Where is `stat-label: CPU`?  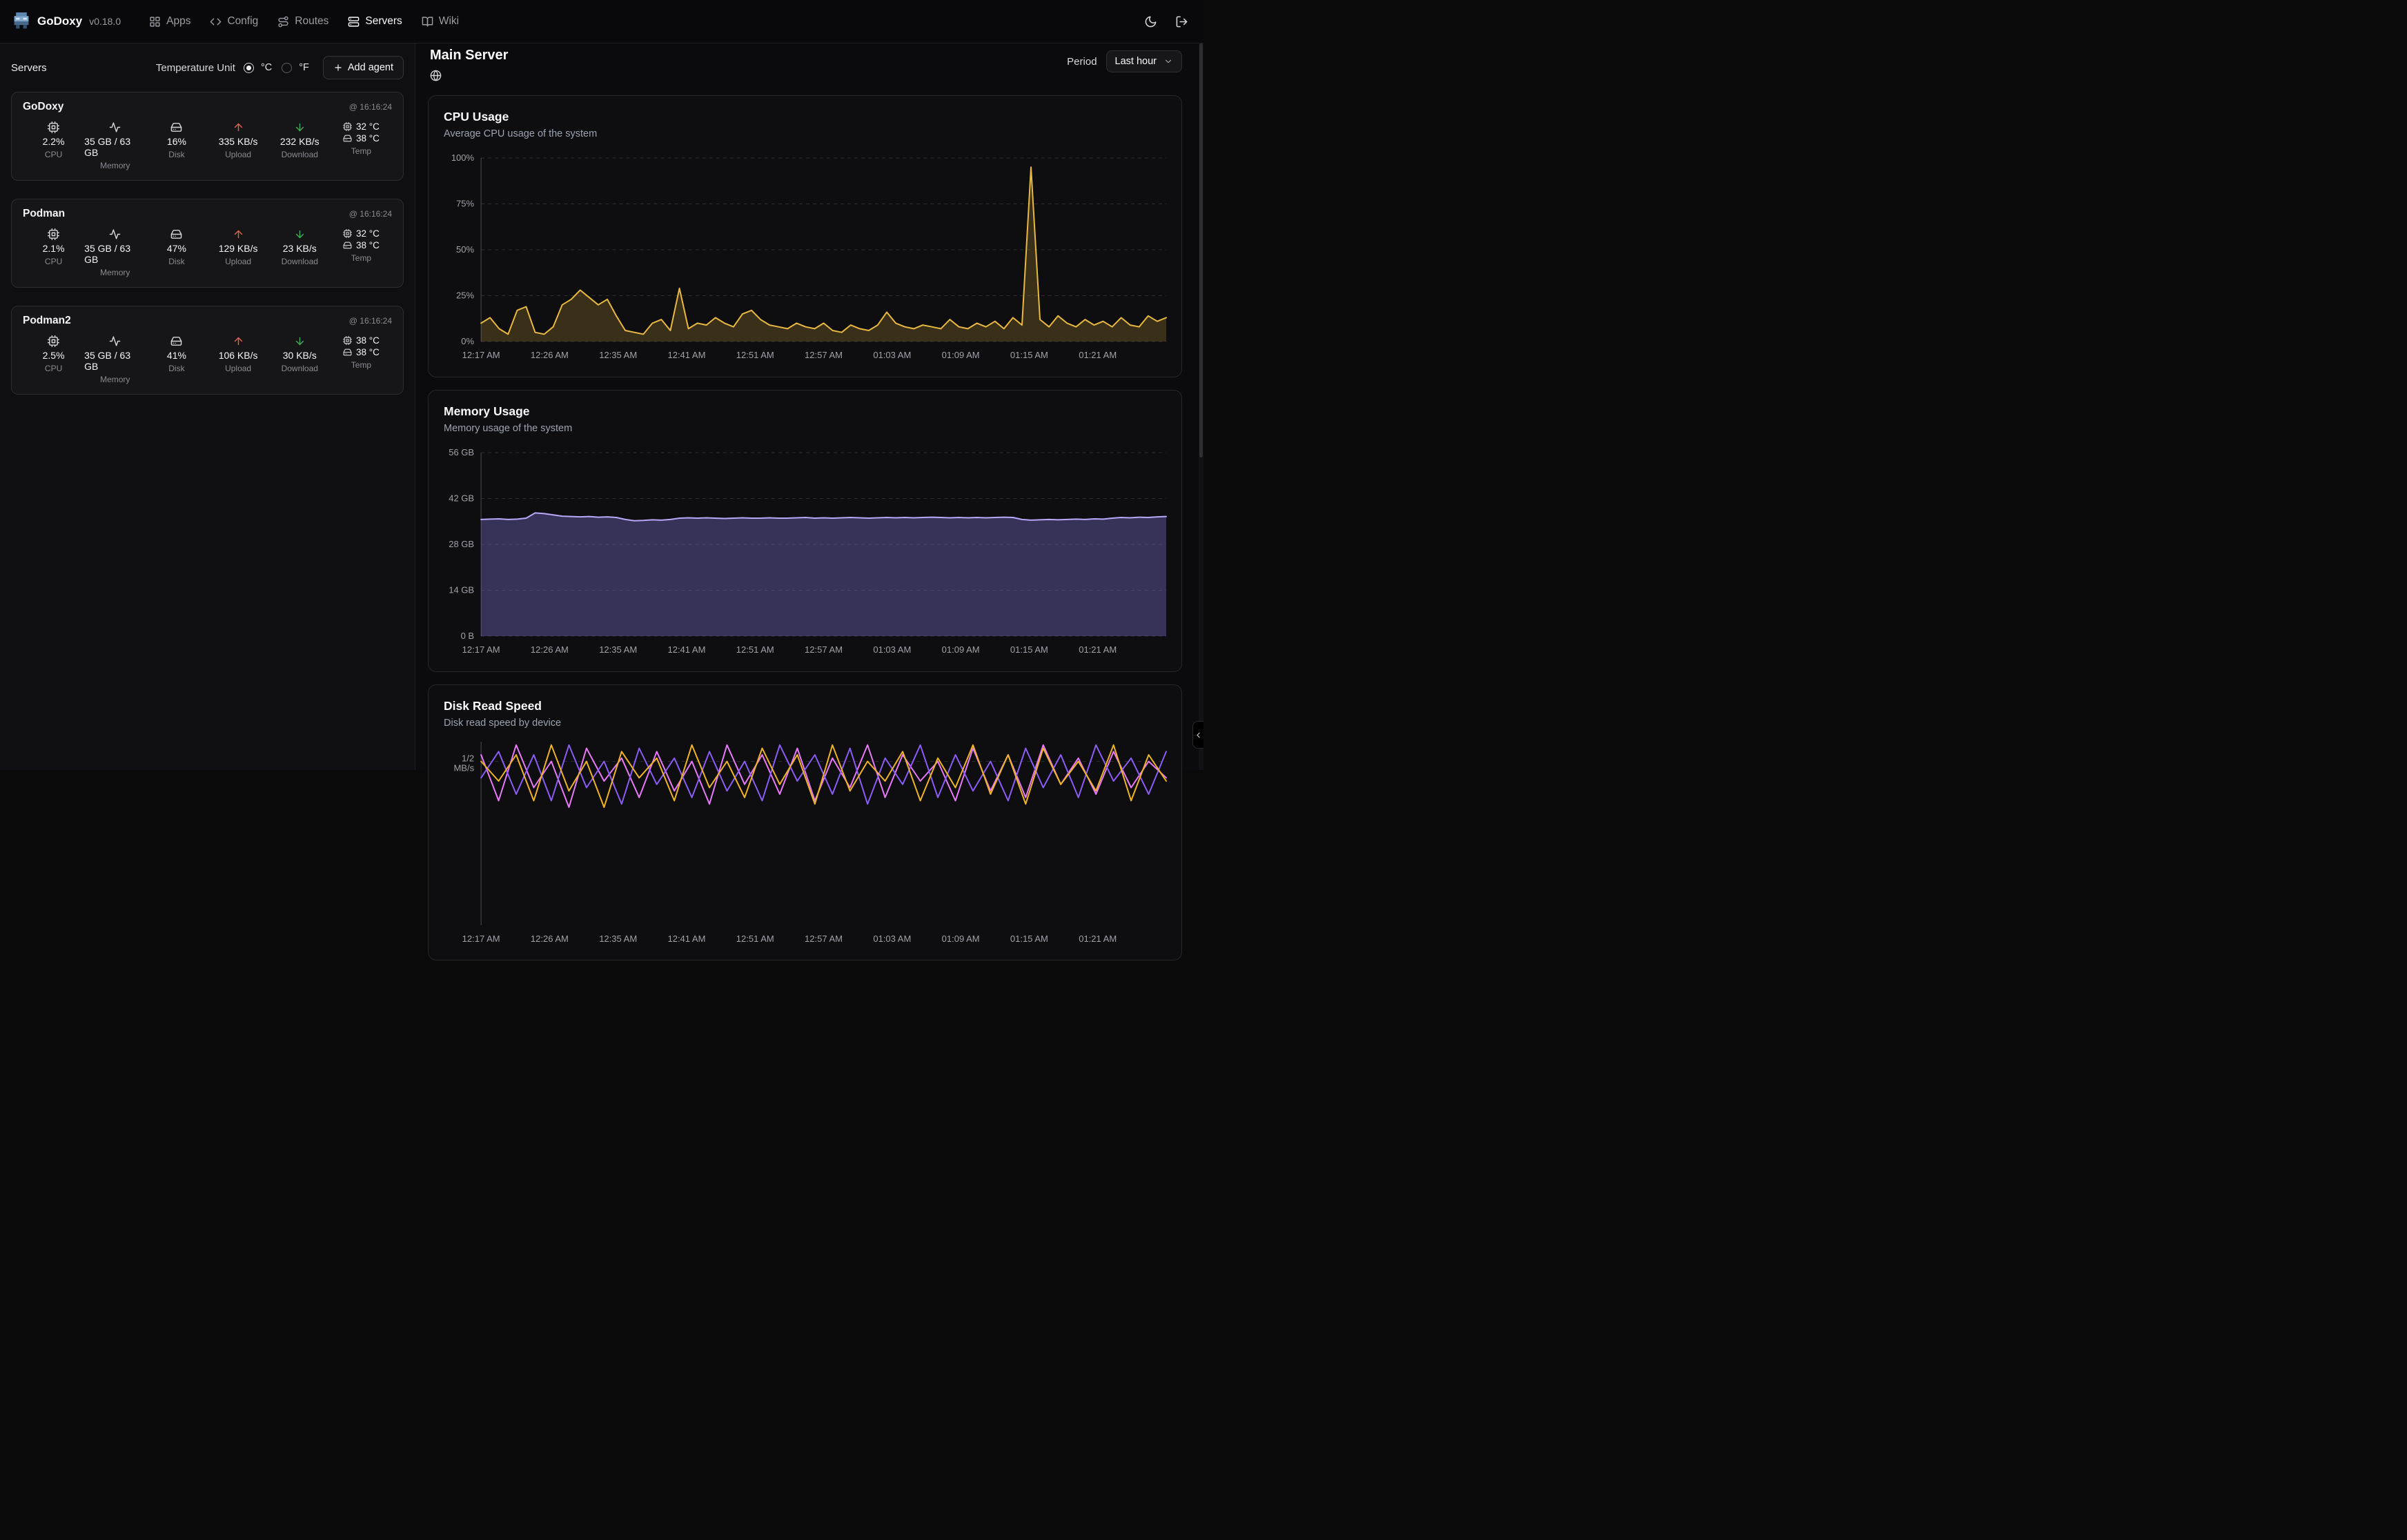 stat-label: CPU is located at coordinates (53, 154).